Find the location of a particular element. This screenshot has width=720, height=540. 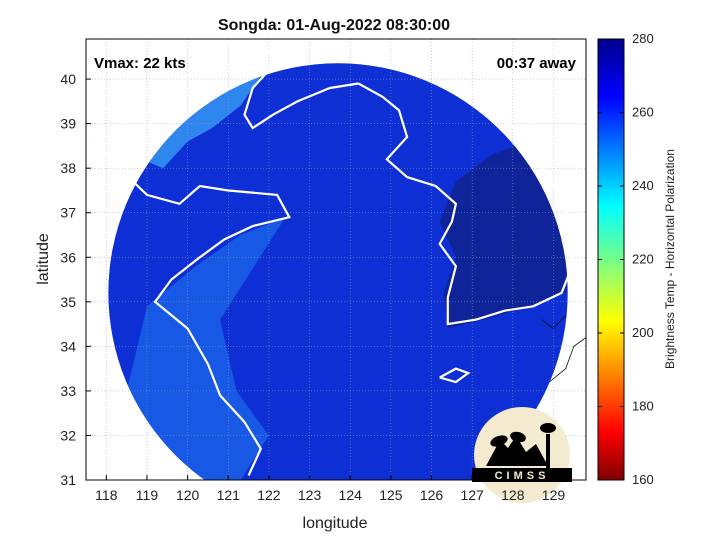

cimss-logo: CIMSS is located at coordinates (522, 455).